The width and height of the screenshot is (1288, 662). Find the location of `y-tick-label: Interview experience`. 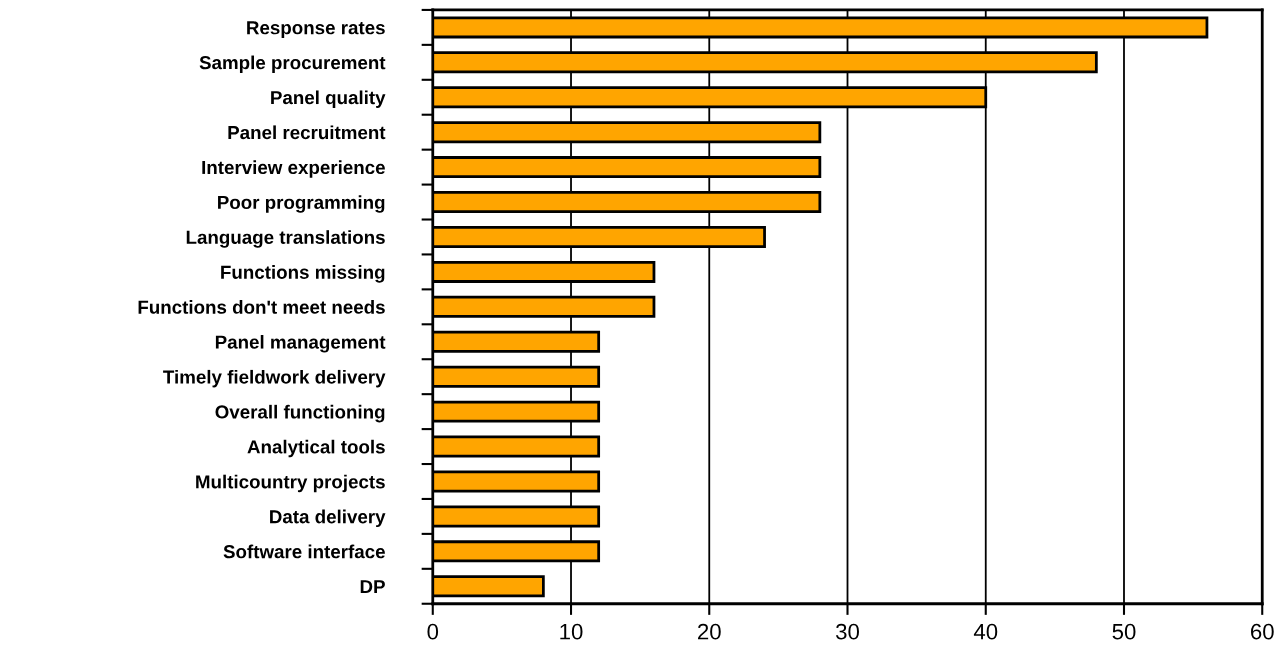

y-tick-label: Interview experience is located at coordinates (293, 169).